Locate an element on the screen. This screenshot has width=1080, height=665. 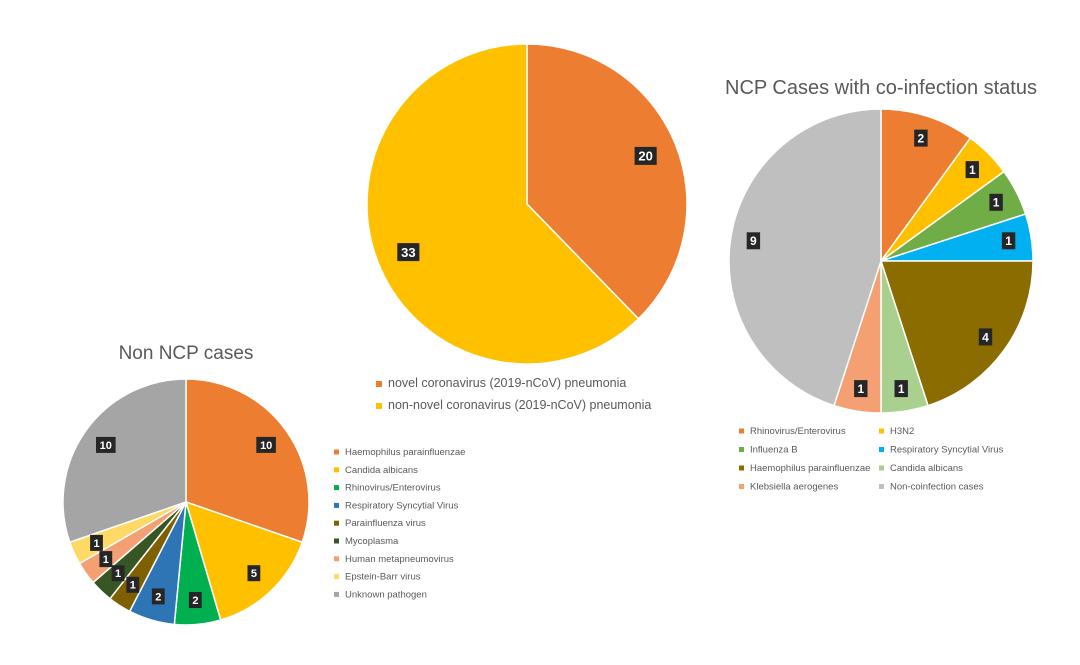
legend-label-non-coinfection-cases: Non-coinfection cases is located at coordinates (937, 487).